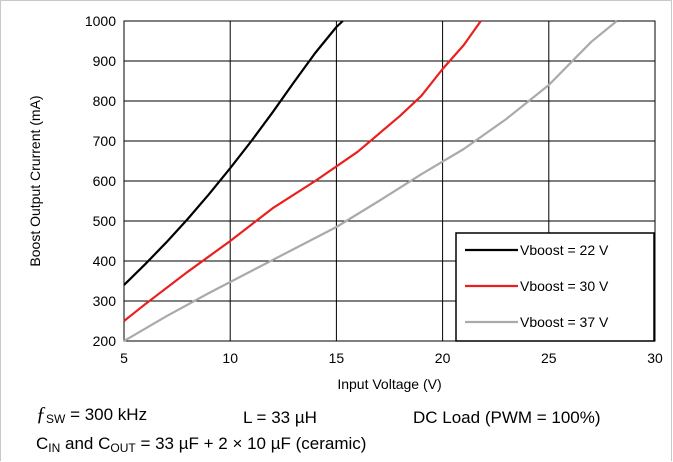 The width and height of the screenshot is (673, 462). Describe the element at coordinates (100, 21) in the screenshot. I see `y-tick-label: 1000` at that location.